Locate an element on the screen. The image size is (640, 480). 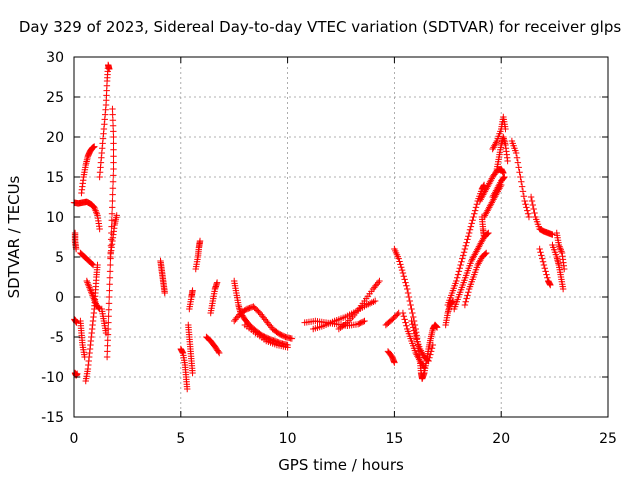
x-axis-label: GPS time / hours is located at coordinates (341, 465).